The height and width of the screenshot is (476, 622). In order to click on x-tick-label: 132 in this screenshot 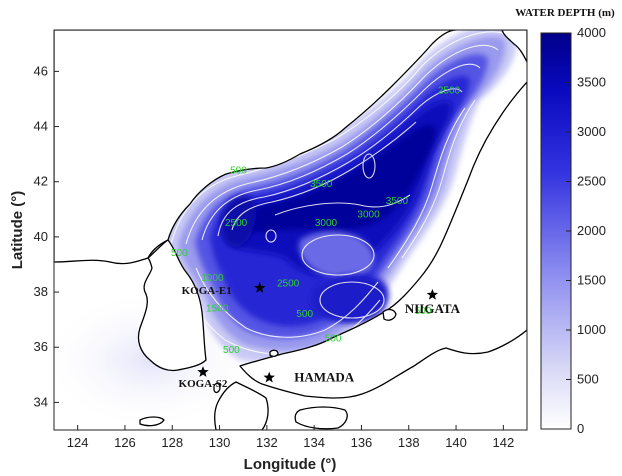, I will do `click(267, 442)`.